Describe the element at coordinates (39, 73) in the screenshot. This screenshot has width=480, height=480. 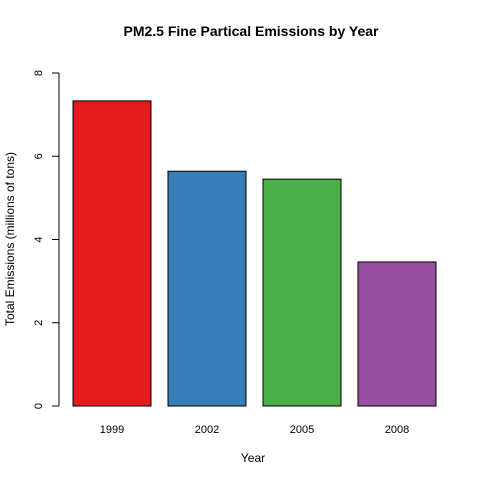
I see `y-tick-label: 8` at that location.